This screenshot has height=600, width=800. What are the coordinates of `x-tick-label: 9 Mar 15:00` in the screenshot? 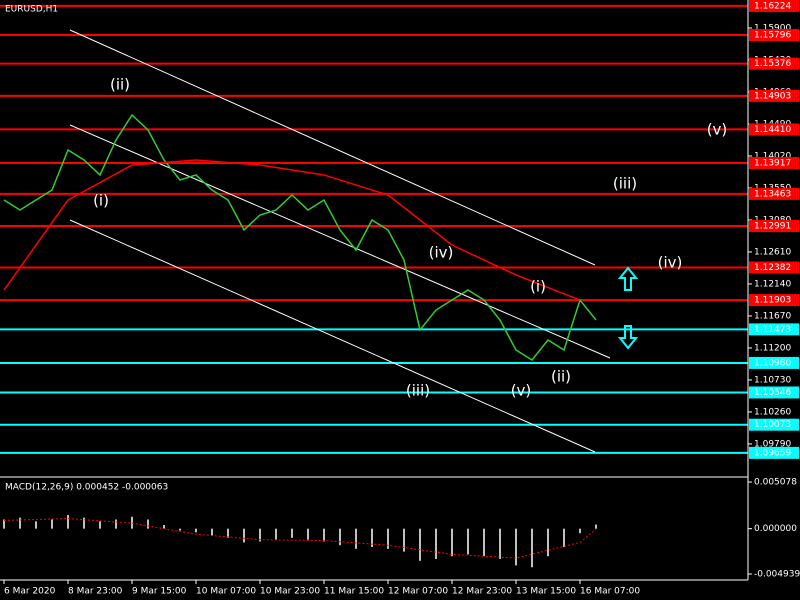 It's located at (159, 592).